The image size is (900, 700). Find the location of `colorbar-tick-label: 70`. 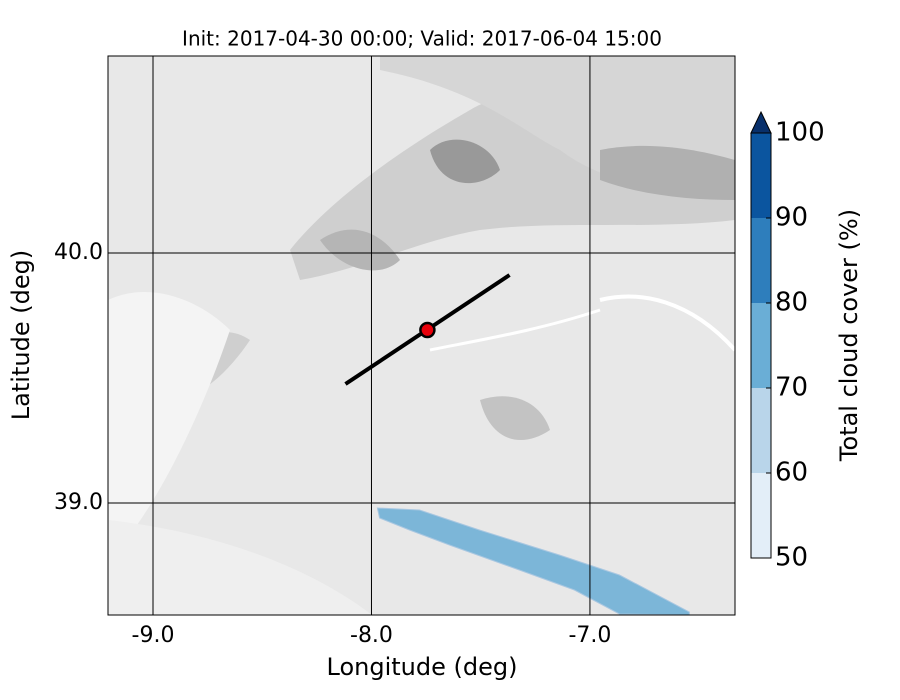

colorbar-tick-label: 70 is located at coordinates (791, 388).